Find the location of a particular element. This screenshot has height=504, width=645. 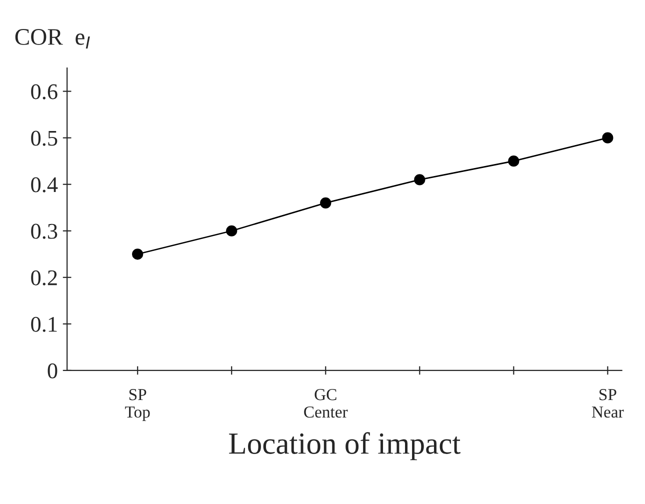

x-axis-title: Location of impact is located at coordinates (344, 446).